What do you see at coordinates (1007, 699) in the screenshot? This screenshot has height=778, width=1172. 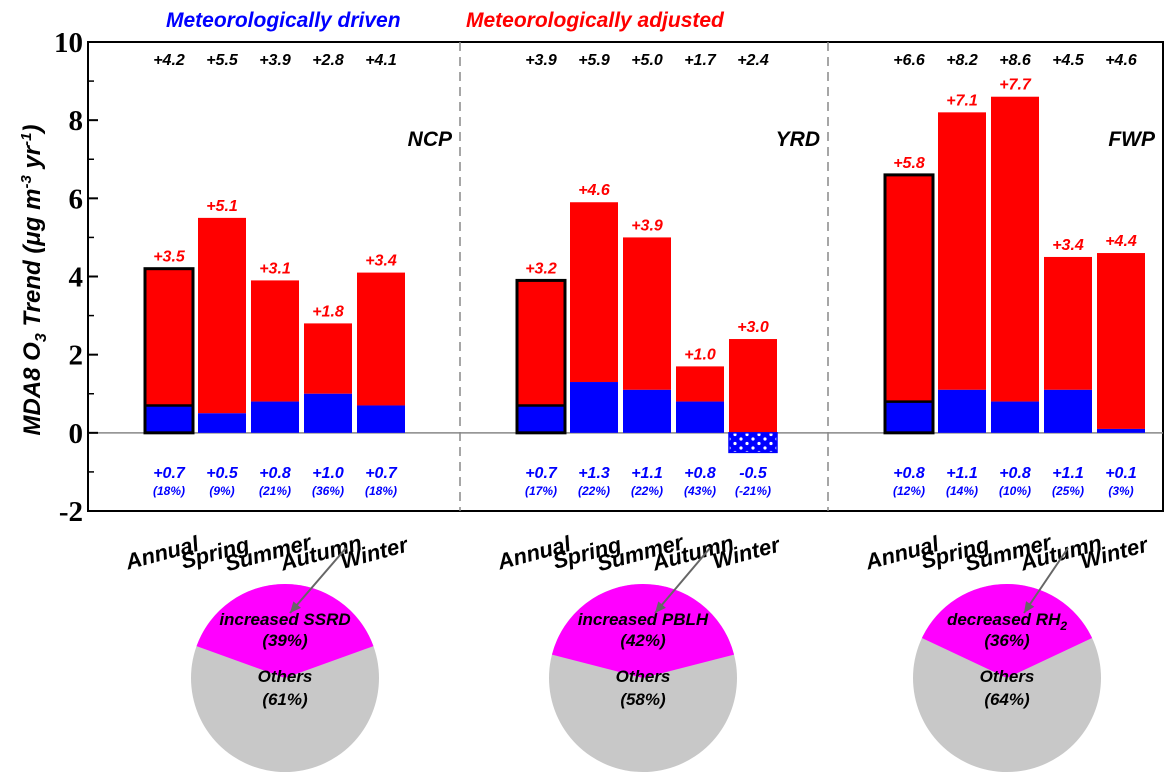 I see `pie-other-percent: (64%)` at bounding box center [1007, 699].